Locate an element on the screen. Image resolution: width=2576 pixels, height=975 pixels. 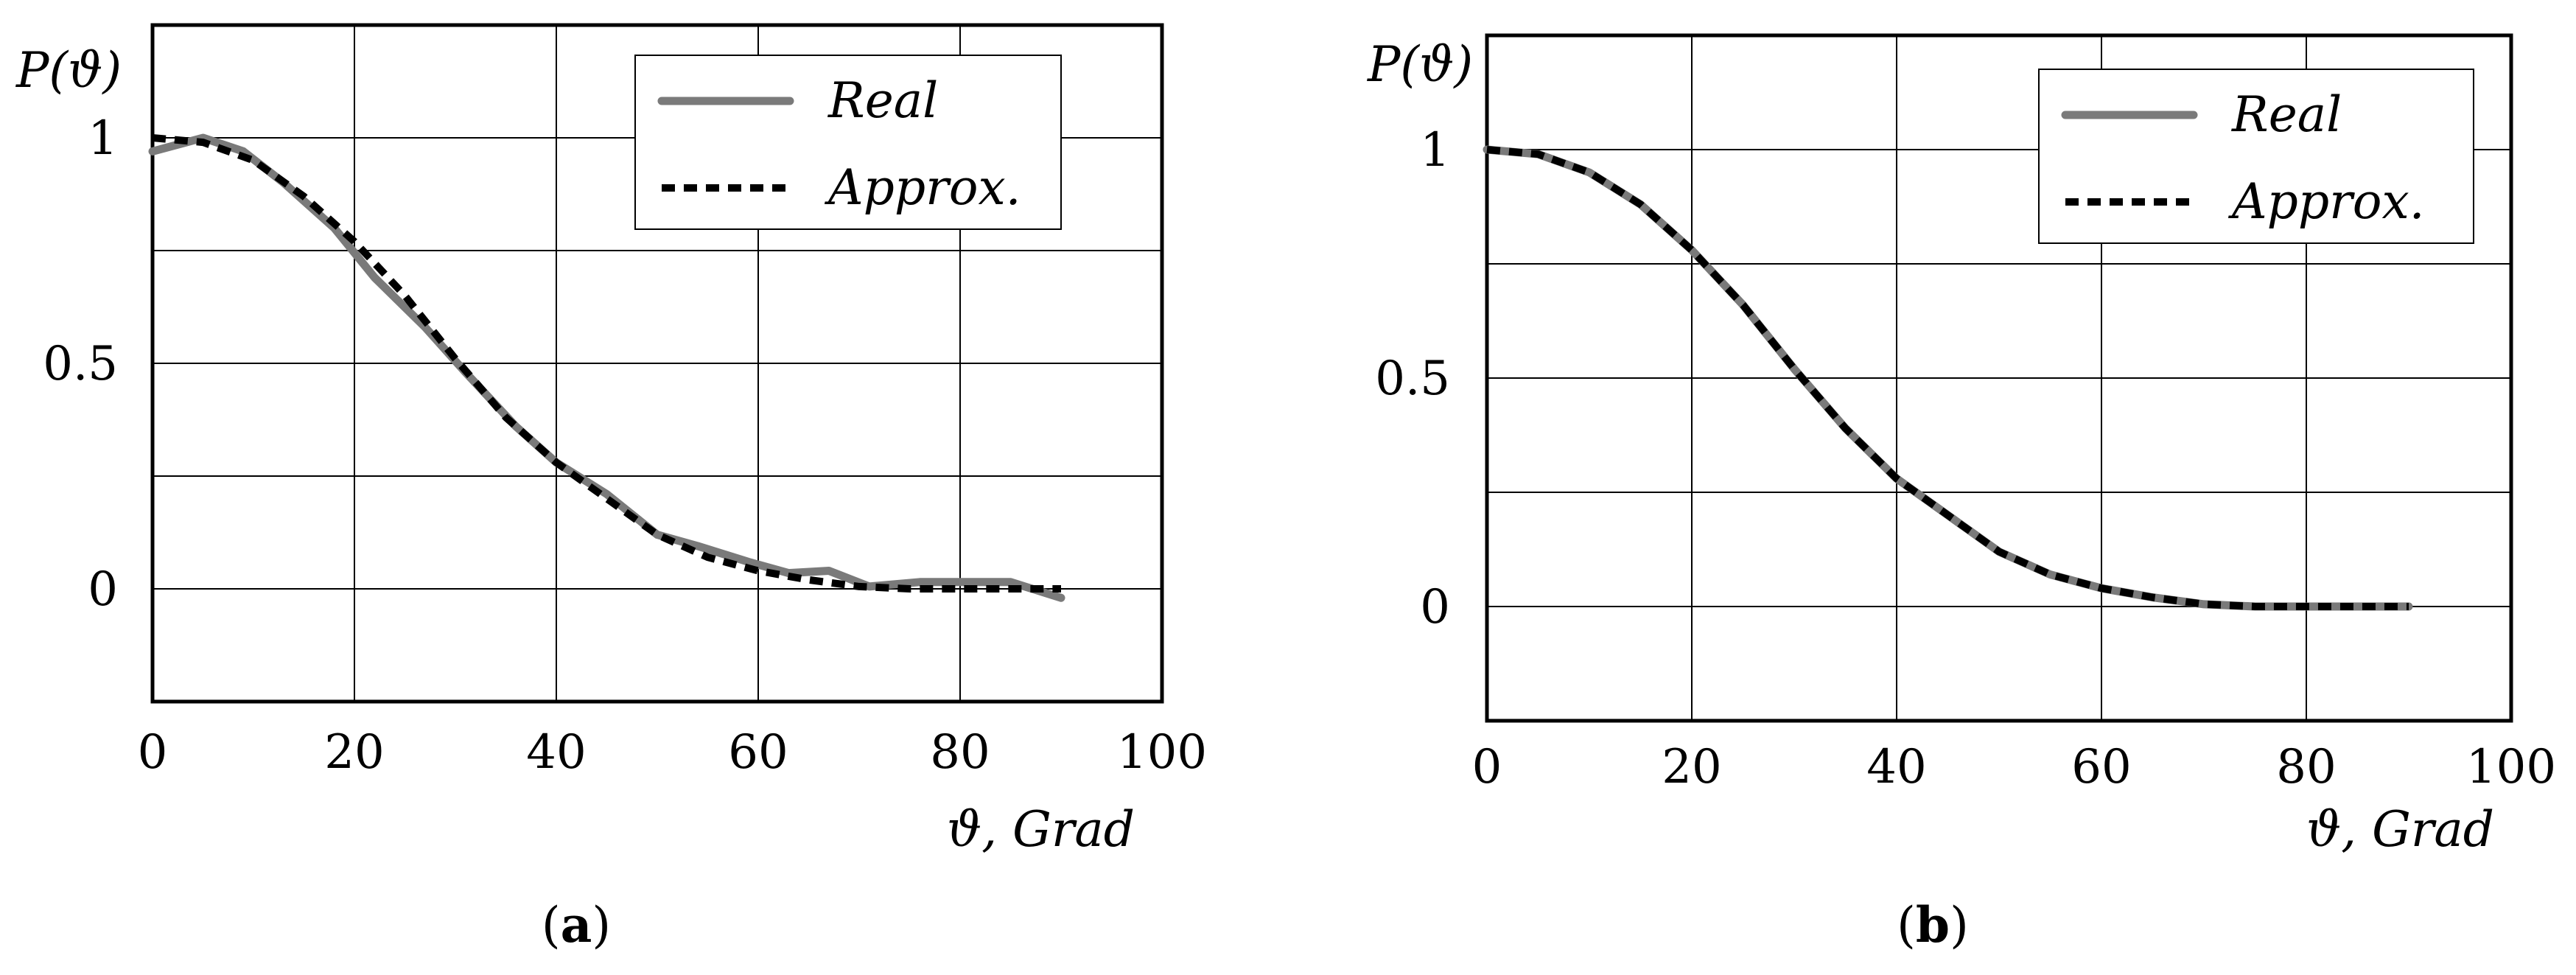
caption-letter: a is located at coordinates (576, 925).